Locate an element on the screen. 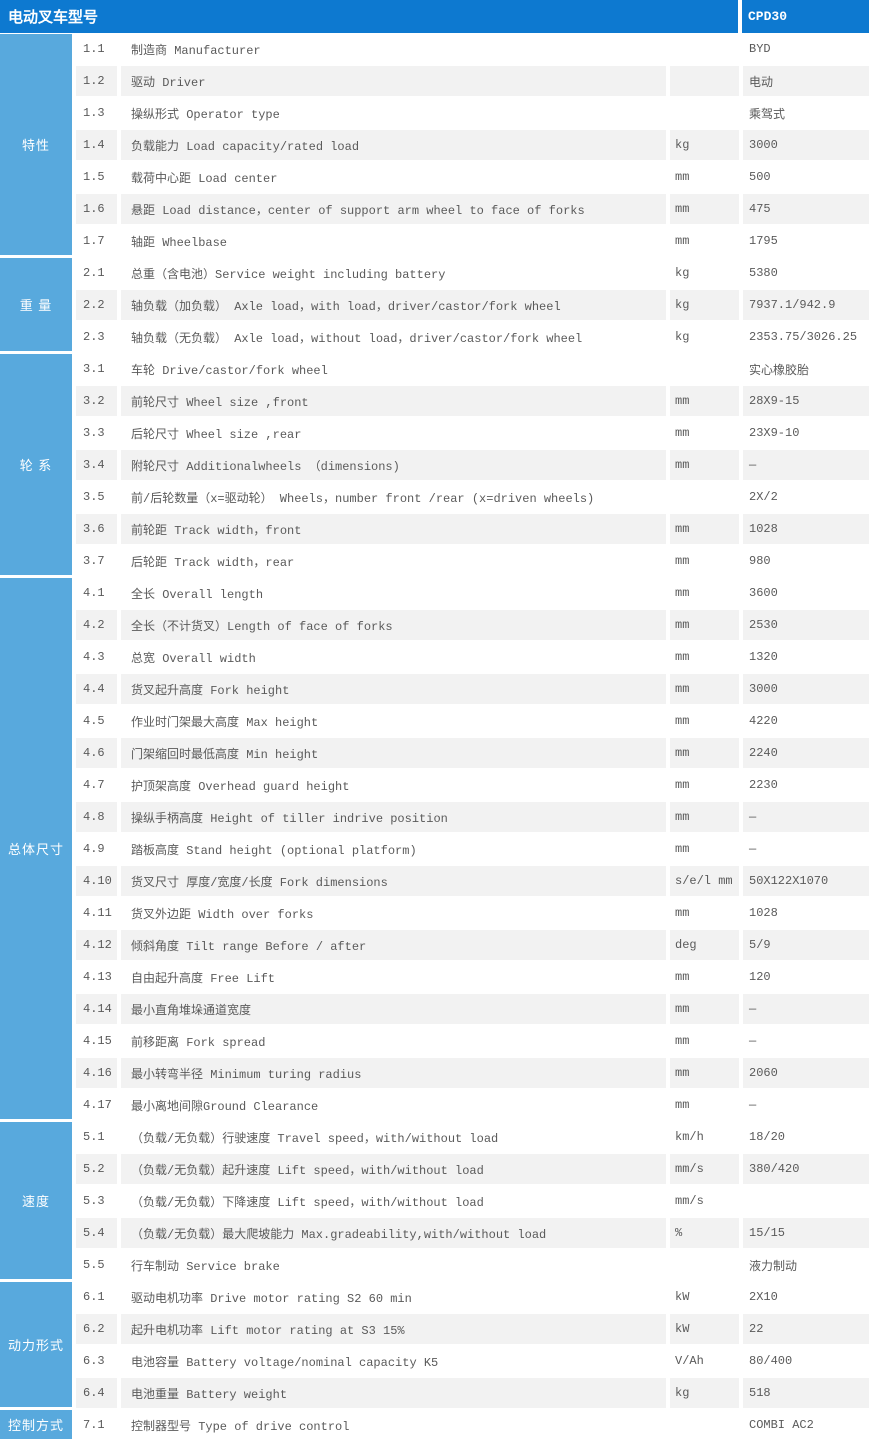  row-description: 踏板高度 Stand height (optional platform) is located at coordinates (274, 850).